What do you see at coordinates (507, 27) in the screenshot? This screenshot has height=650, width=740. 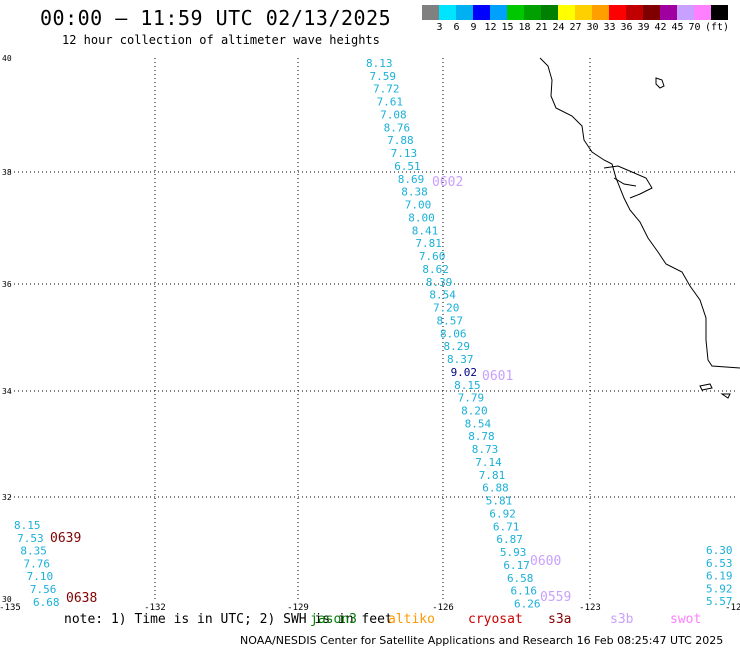 I see `legend-label: 15` at bounding box center [507, 27].